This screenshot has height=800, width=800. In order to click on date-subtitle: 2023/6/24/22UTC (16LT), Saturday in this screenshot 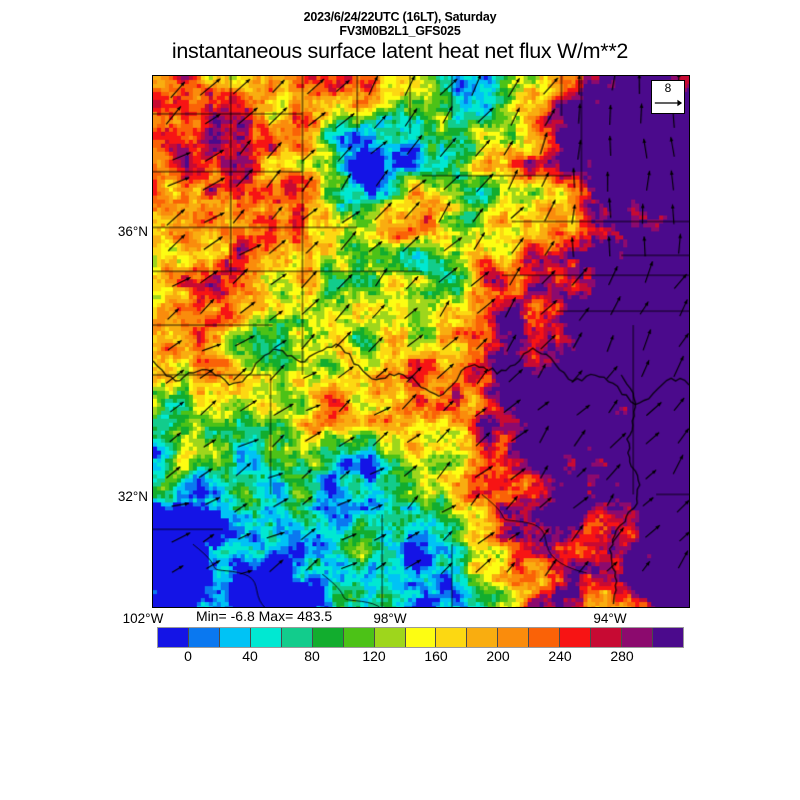, I will do `click(400, 17)`.